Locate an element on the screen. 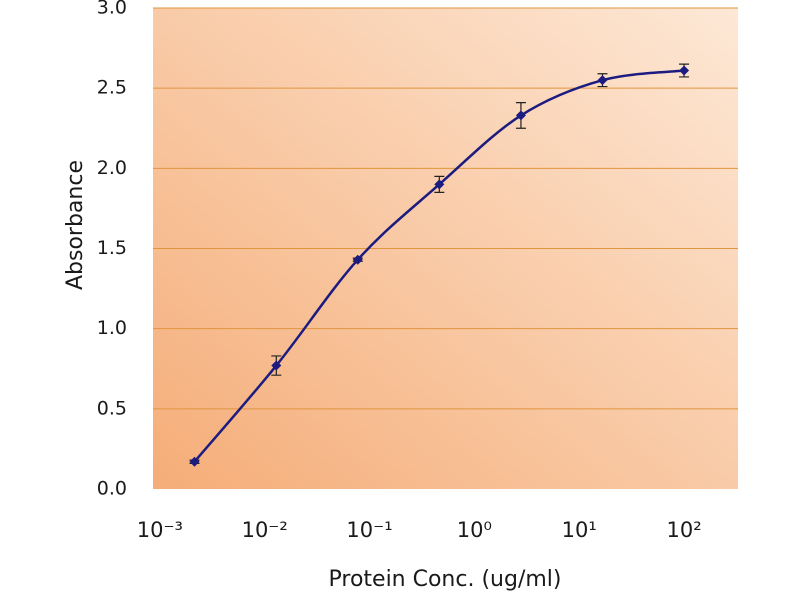  y-tick-label: 2.5 is located at coordinates (112, 88).